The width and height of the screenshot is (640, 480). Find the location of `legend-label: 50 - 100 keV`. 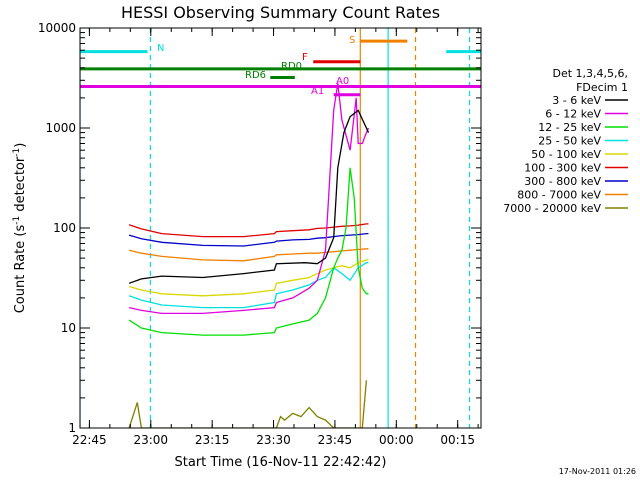

legend-label: 50 - 100 keV is located at coordinates (566, 154).